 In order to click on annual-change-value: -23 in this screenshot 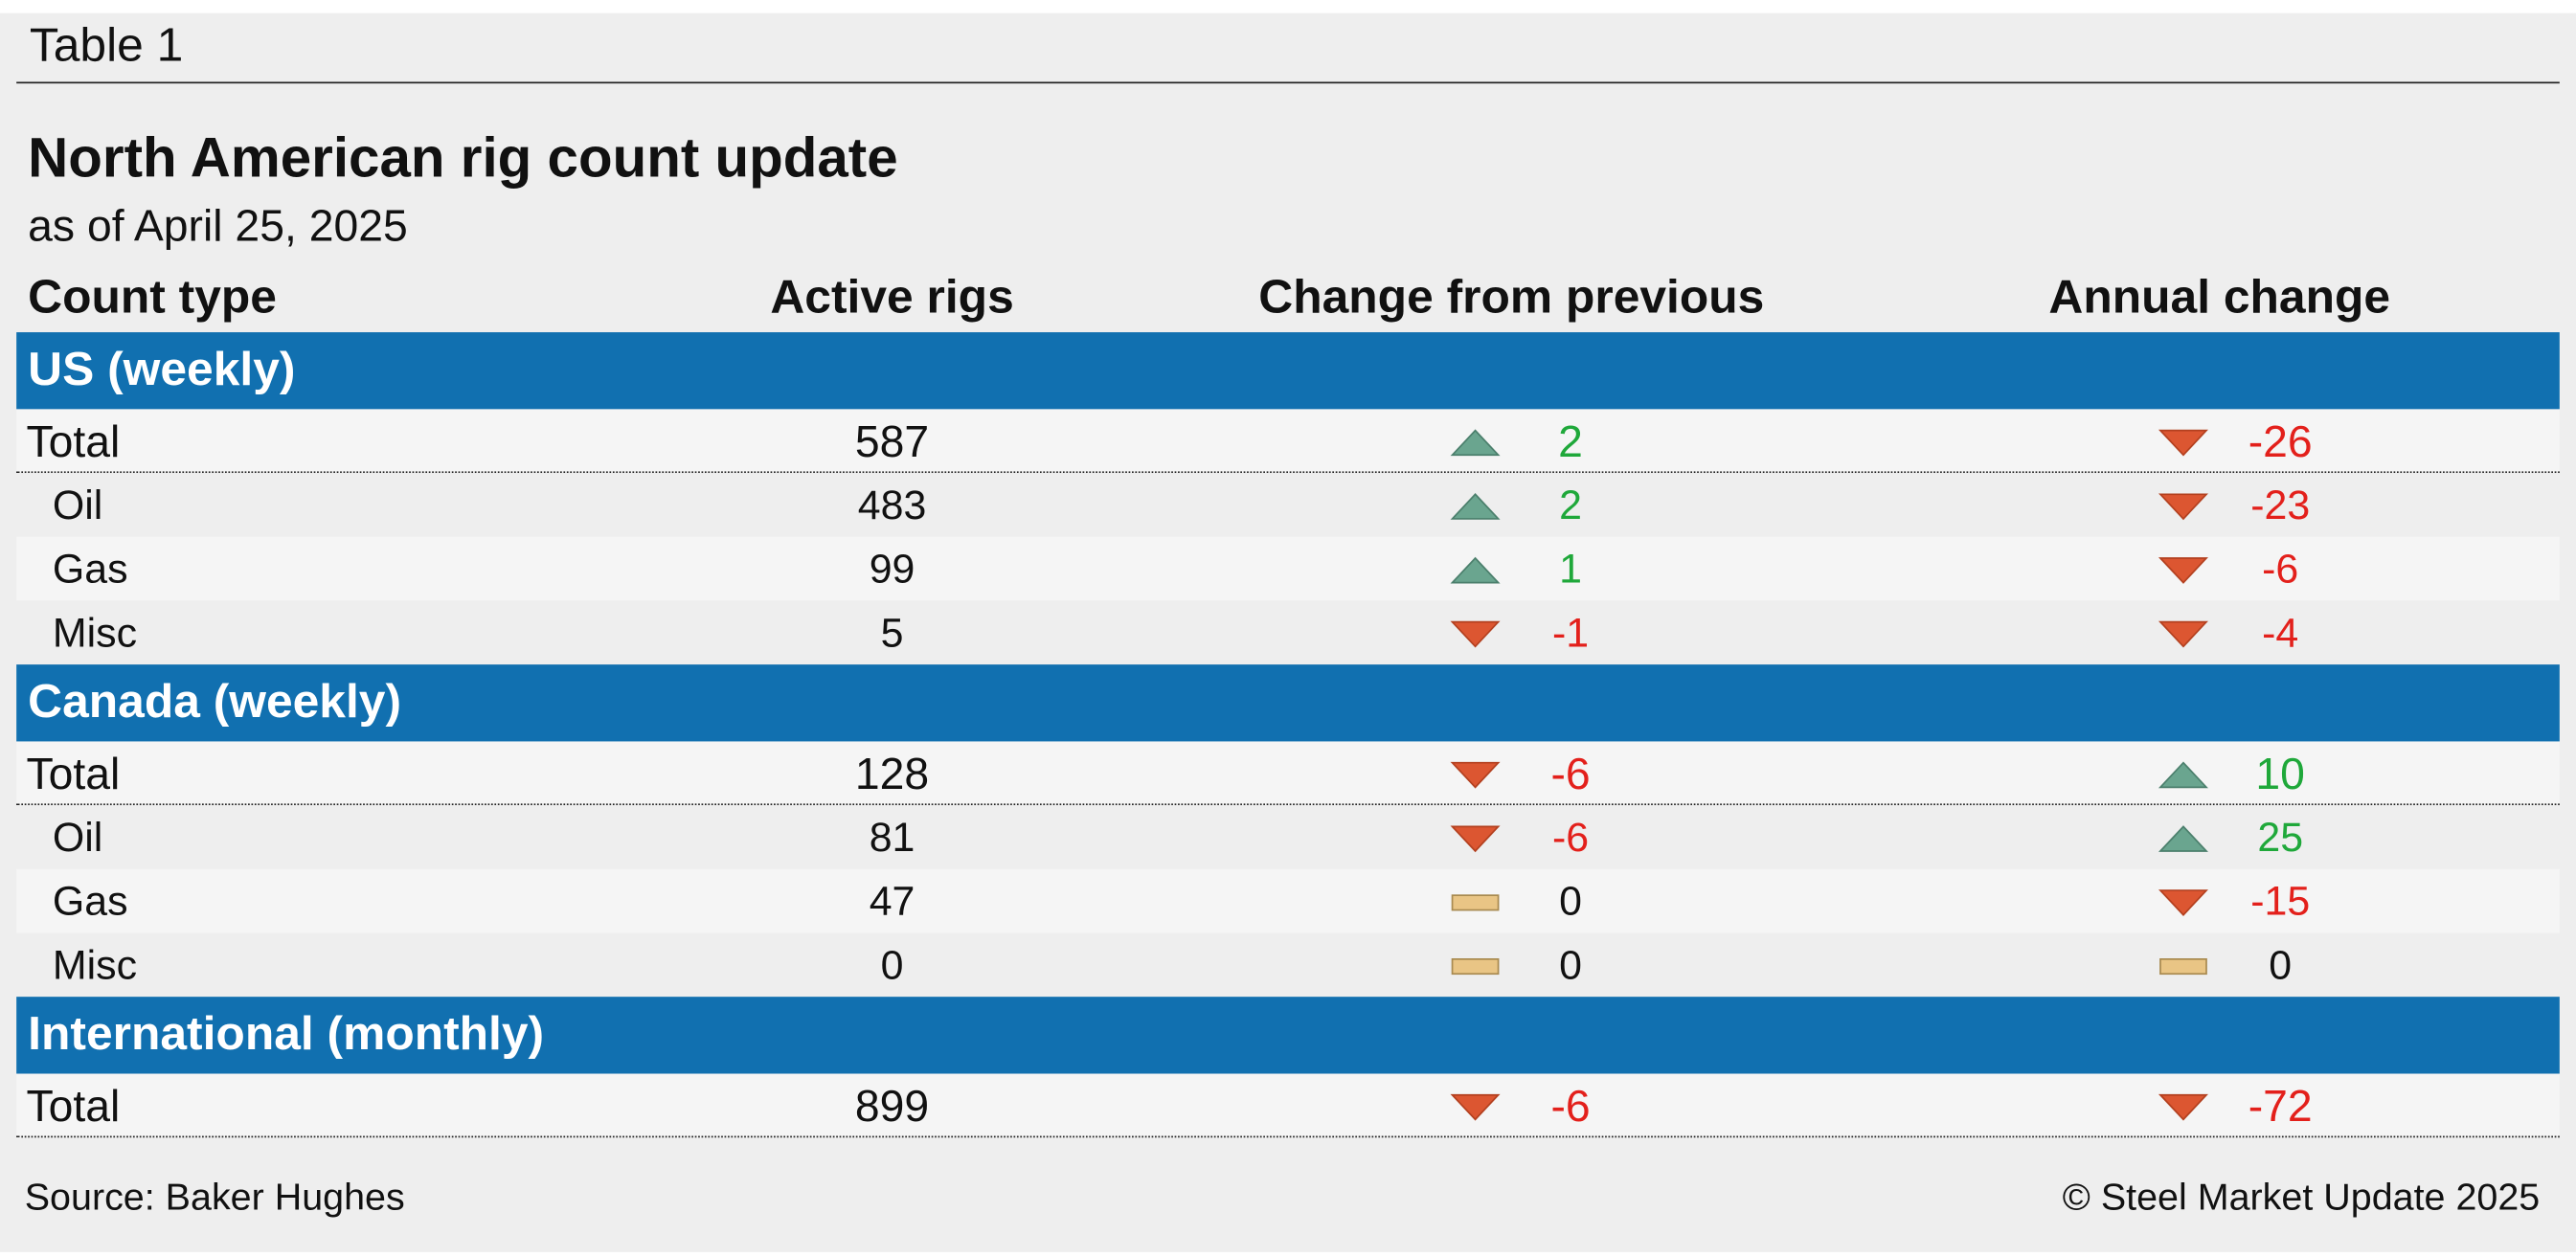, I will do `click(2280, 506)`.